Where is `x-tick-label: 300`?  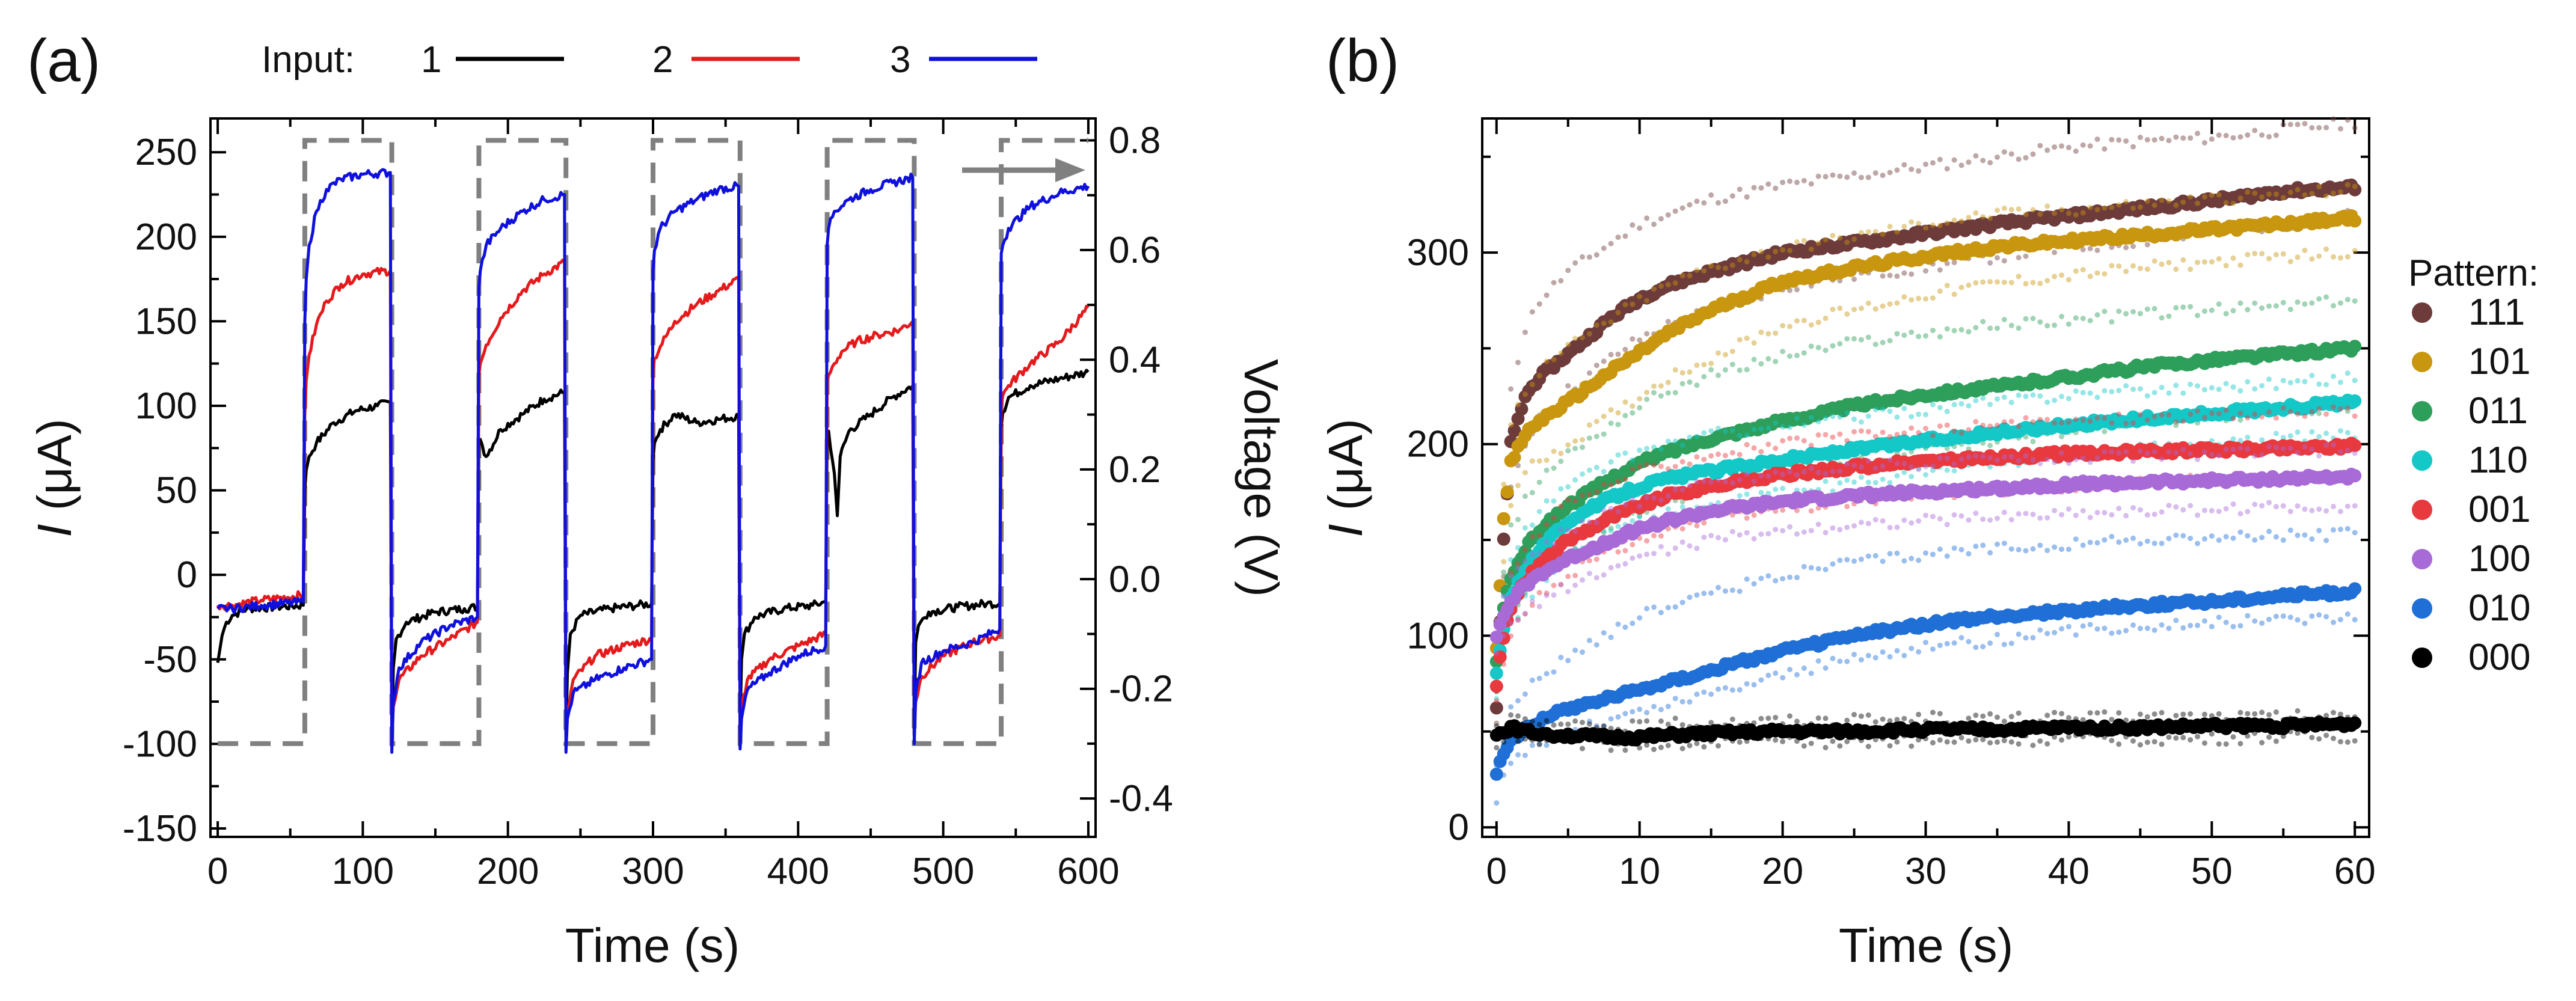
x-tick-label: 300 is located at coordinates (653, 871).